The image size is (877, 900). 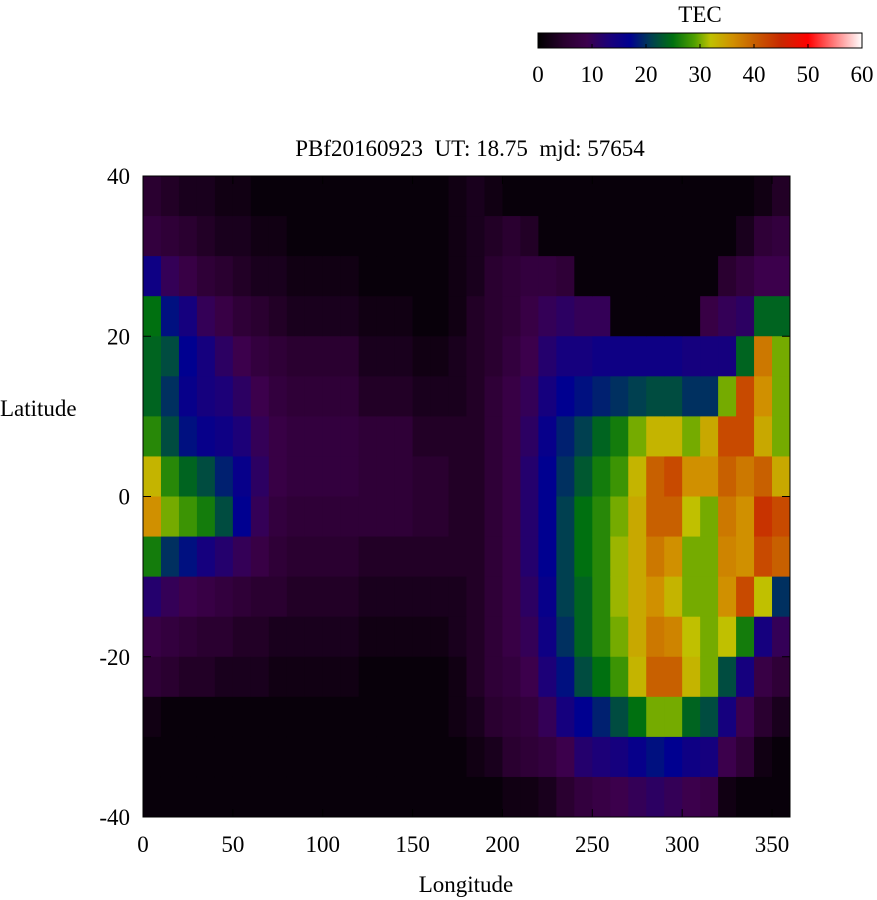 What do you see at coordinates (143, 844) in the screenshot?
I see `x-tick-label: 0` at bounding box center [143, 844].